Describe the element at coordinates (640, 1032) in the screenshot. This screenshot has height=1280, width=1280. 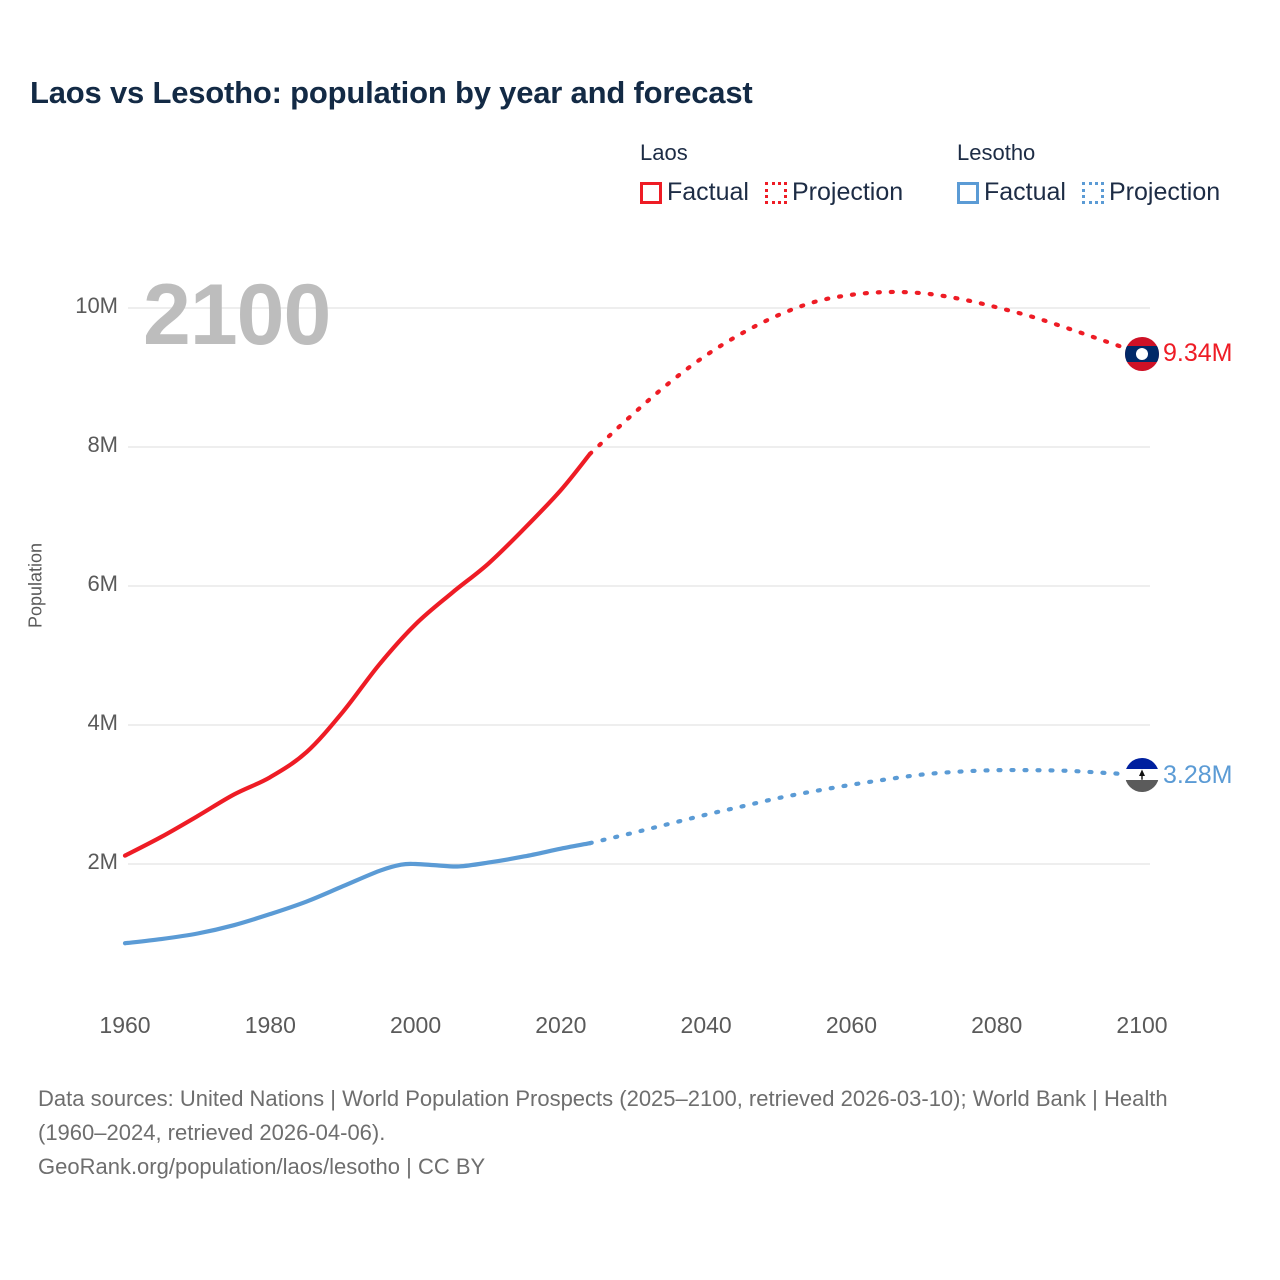
I see `x-axis-ticks: 1960 1980 2000 2020 2040 2060 2080 2100` at that location.